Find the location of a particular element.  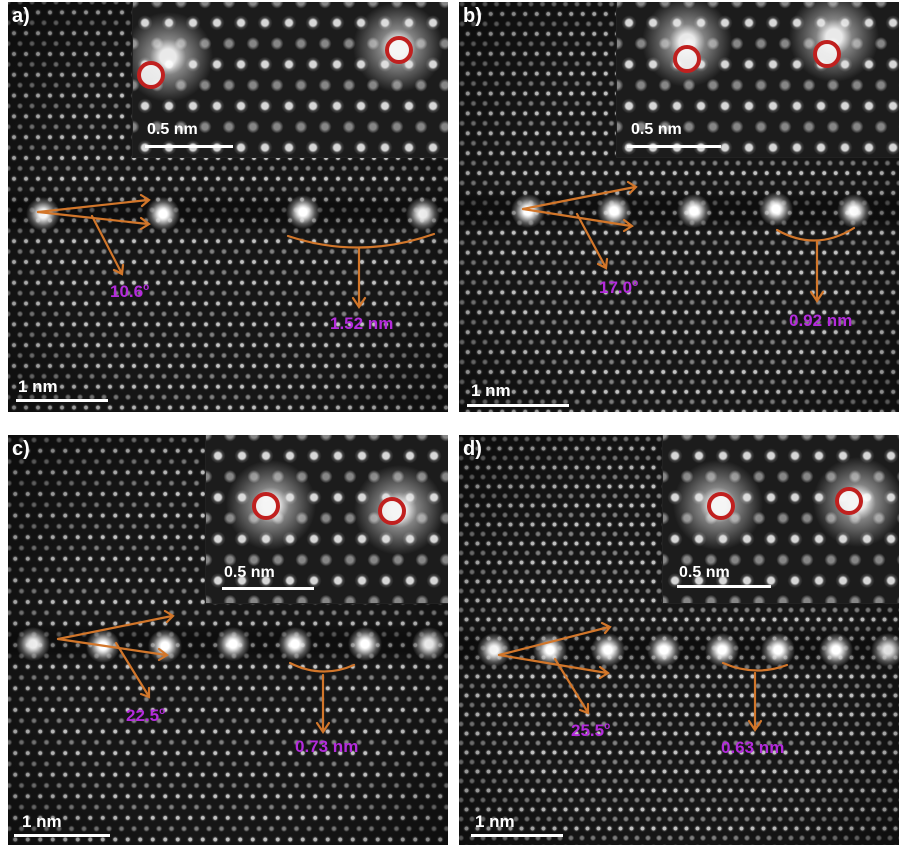

cluster-spacing: 0.92 nm is located at coordinates (821, 320).